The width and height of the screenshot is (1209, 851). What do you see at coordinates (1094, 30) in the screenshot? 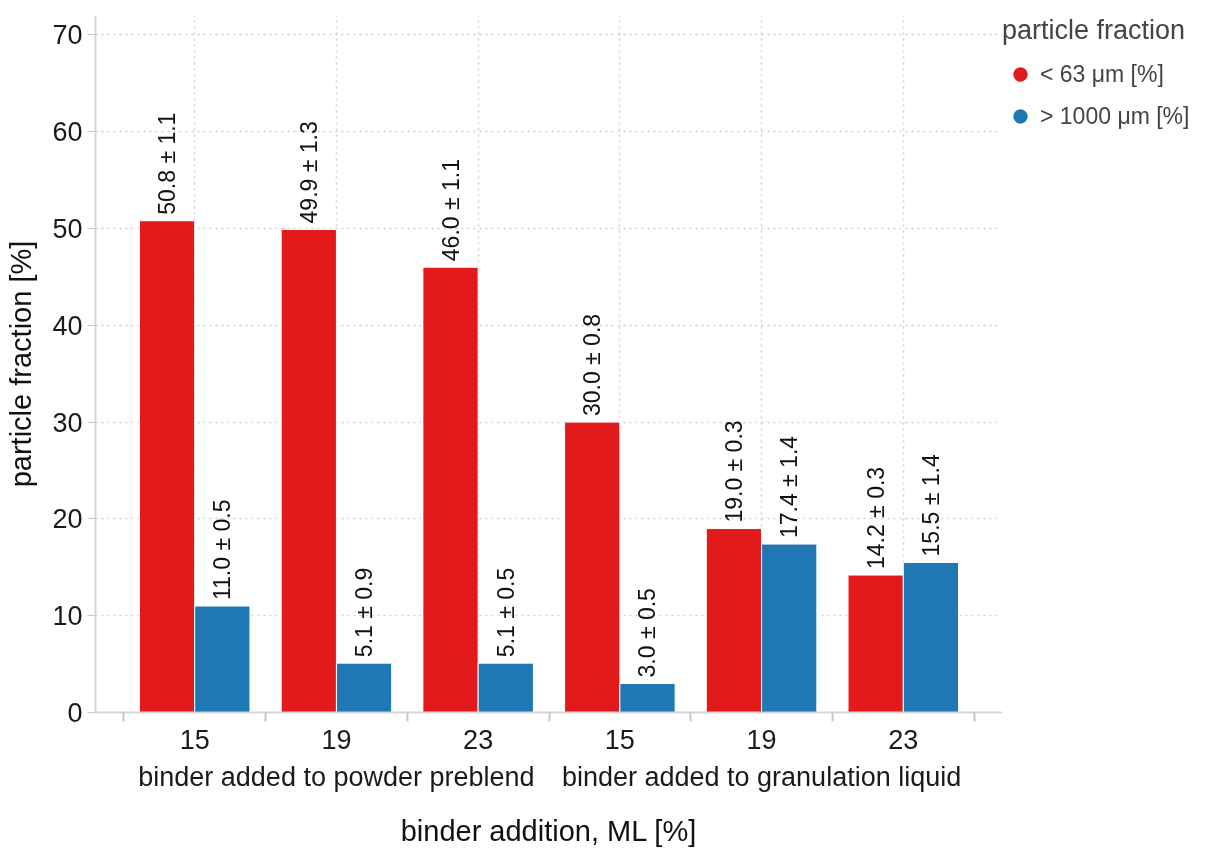
I see `legend-title: particle fraction` at bounding box center [1094, 30].